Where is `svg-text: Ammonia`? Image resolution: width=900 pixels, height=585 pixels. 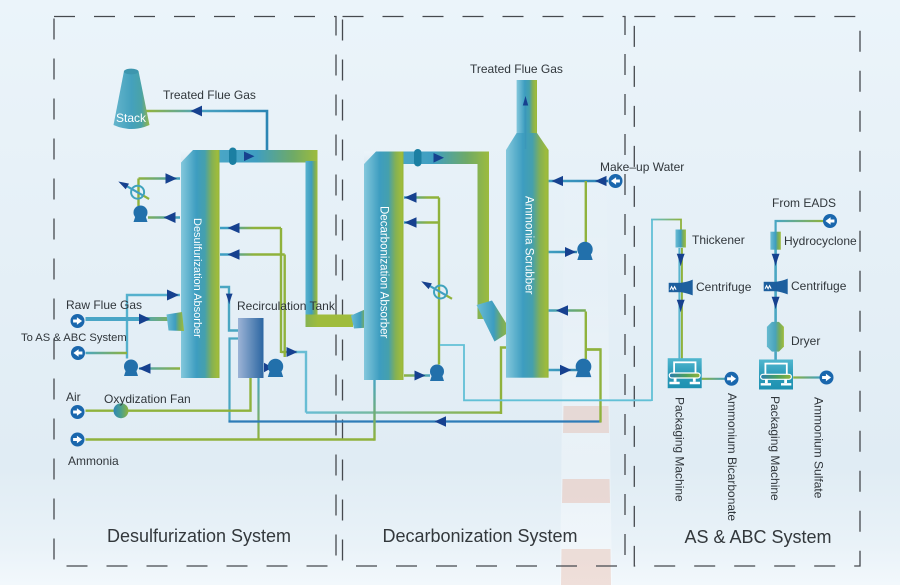 svg-text: Ammonia is located at coordinates (93, 461).